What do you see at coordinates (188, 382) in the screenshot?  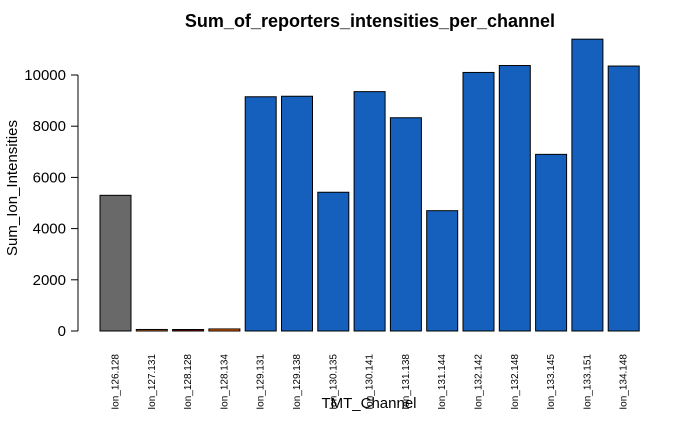 I see `x-tick-label: Ion_128.128` at bounding box center [188, 382].